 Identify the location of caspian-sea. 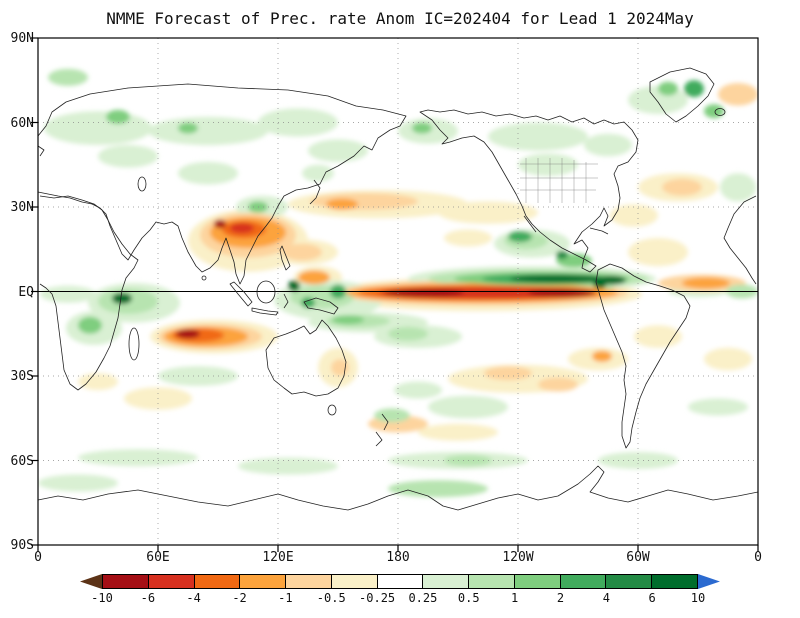
(142, 184).